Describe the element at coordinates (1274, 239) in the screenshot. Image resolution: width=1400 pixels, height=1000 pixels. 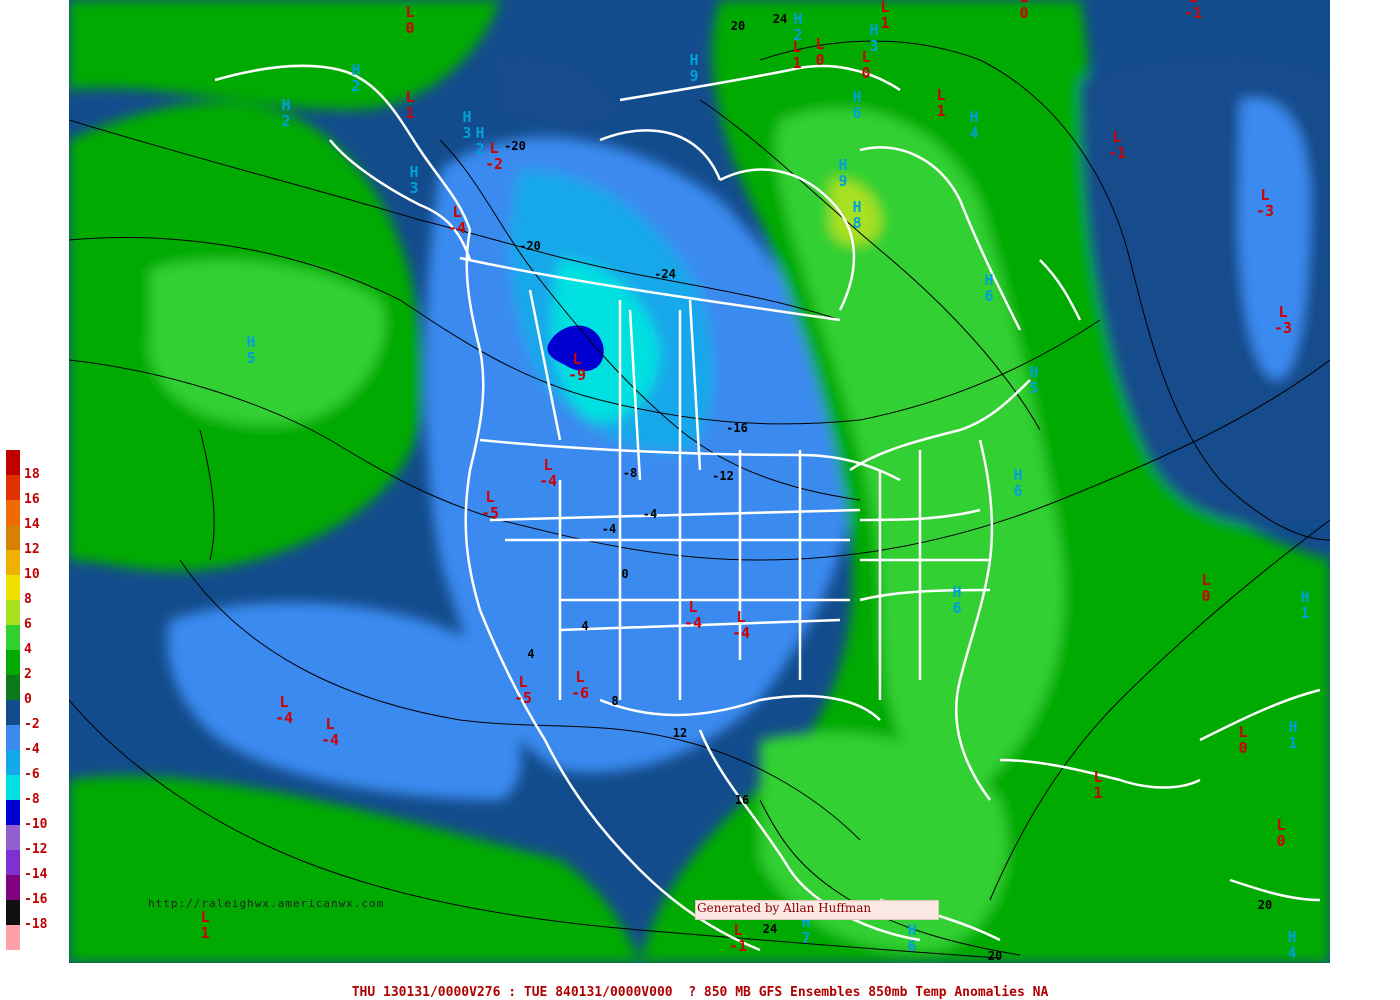
I see `atlantic-colder-region` at that location.